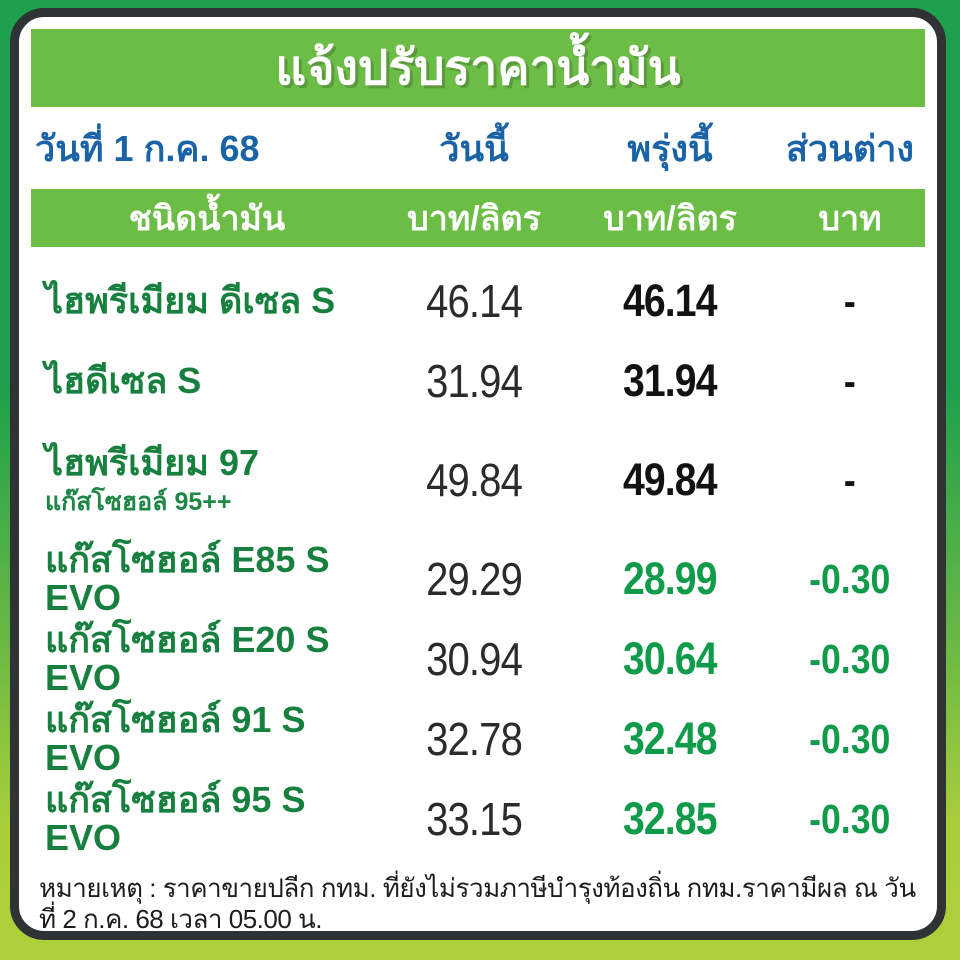 The image size is (960, 960). I want to click on today-unit-header: บาท/ลิตร, so click(474, 219).